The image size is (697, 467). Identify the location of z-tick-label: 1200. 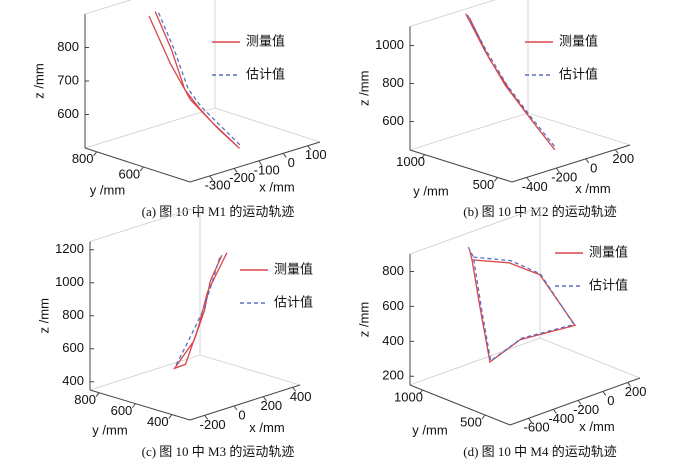
(69, 248).